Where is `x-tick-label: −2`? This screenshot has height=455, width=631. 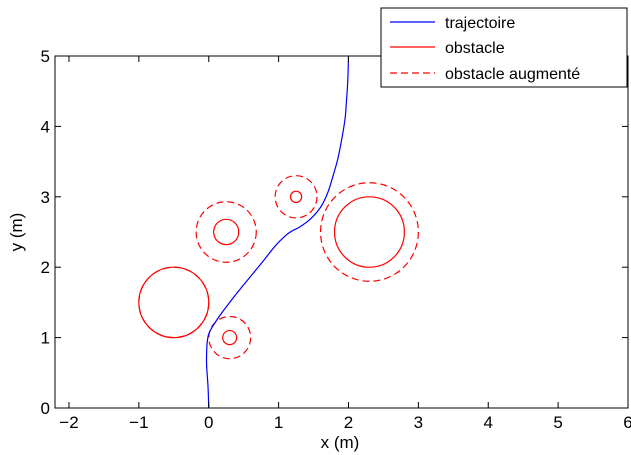 x-tick-label: −2 is located at coordinates (68, 422).